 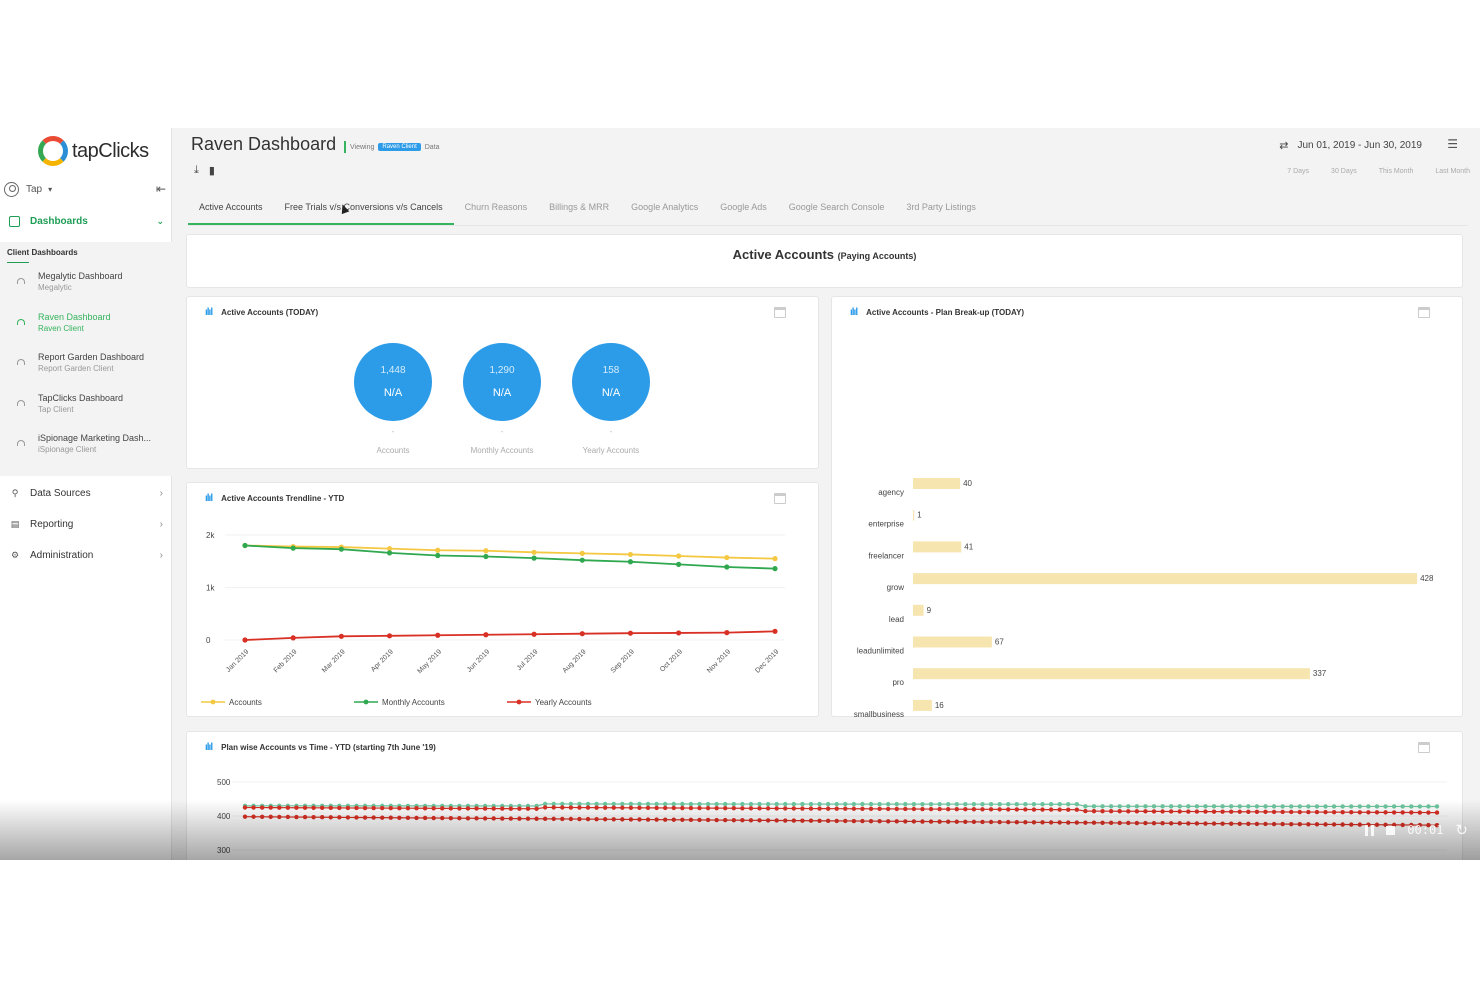 What do you see at coordinates (160, 189) in the screenshot?
I see `collapse-sidebar-icon: ⇤` at bounding box center [160, 189].